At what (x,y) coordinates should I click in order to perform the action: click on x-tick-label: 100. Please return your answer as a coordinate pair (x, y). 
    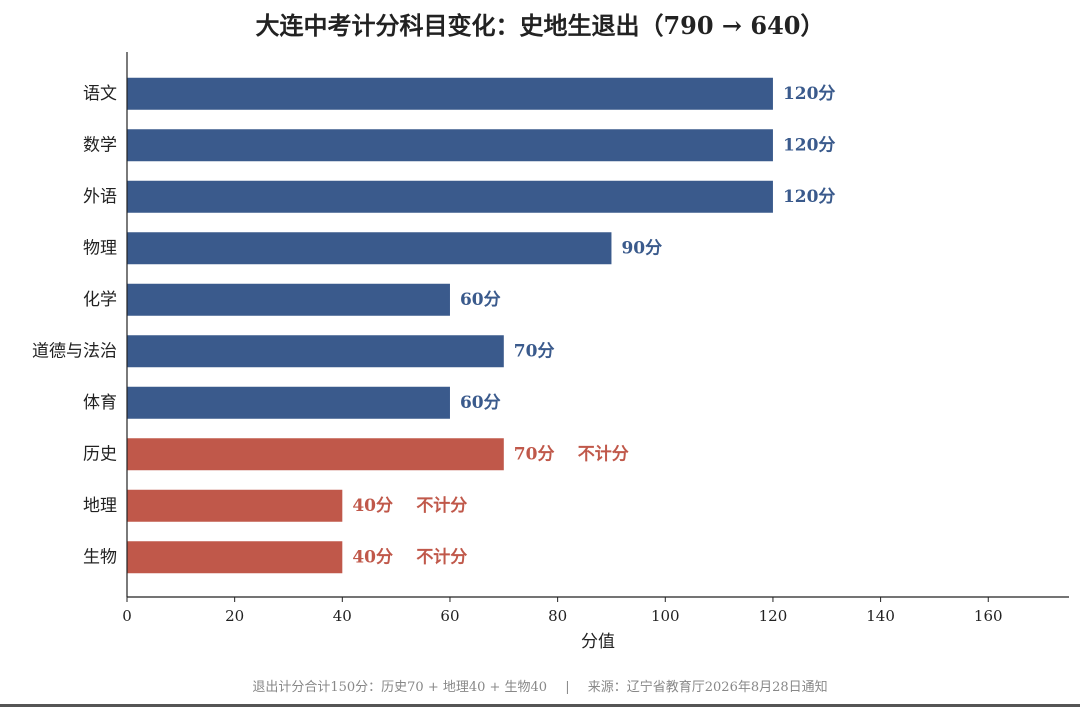
    Looking at the image, I should click on (665, 616).